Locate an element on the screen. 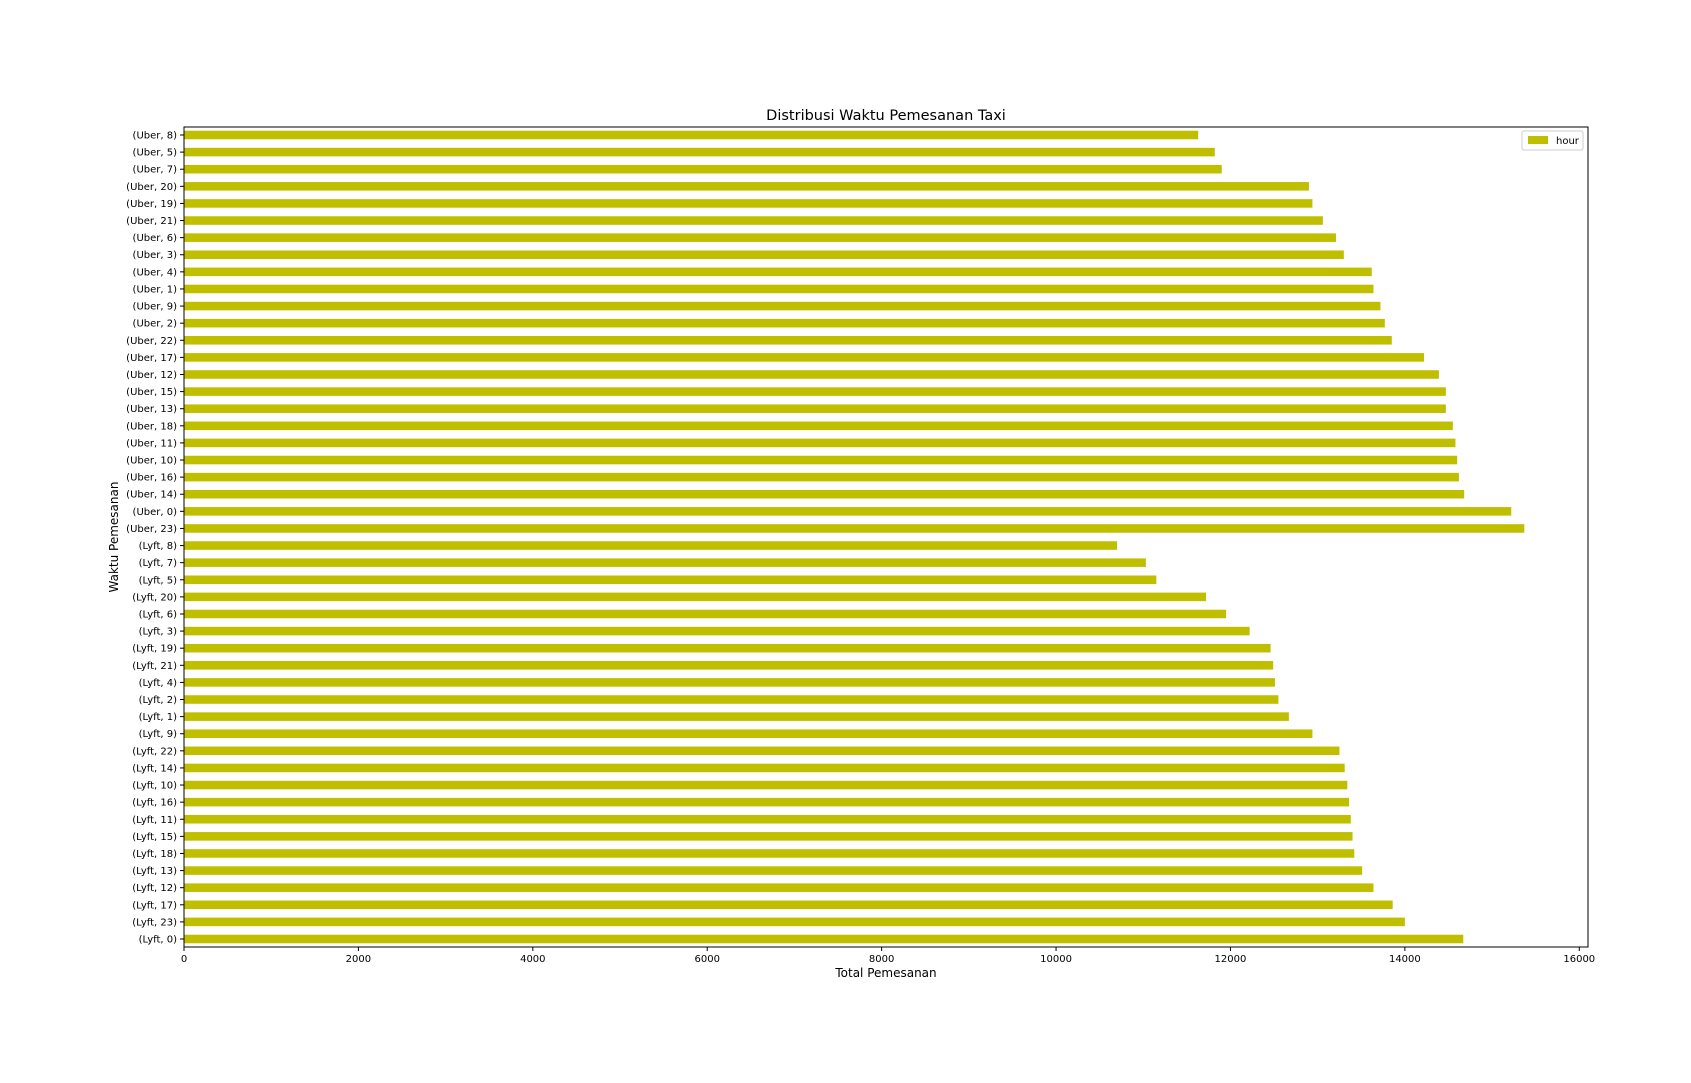  y-tick-label: (Uber, 15) is located at coordinates (151, 392).